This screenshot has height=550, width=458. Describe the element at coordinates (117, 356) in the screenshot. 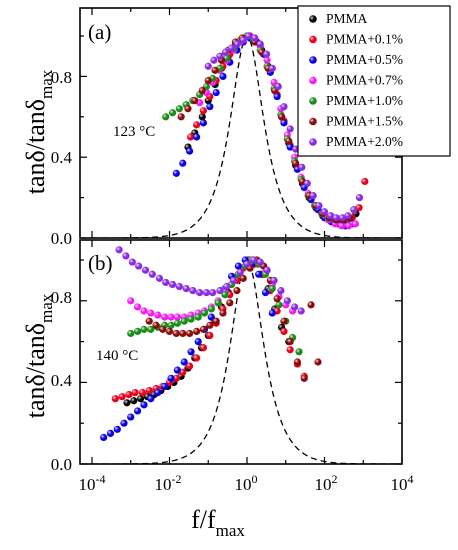

I see `panel-b-temperature: 140 °C` at that location.